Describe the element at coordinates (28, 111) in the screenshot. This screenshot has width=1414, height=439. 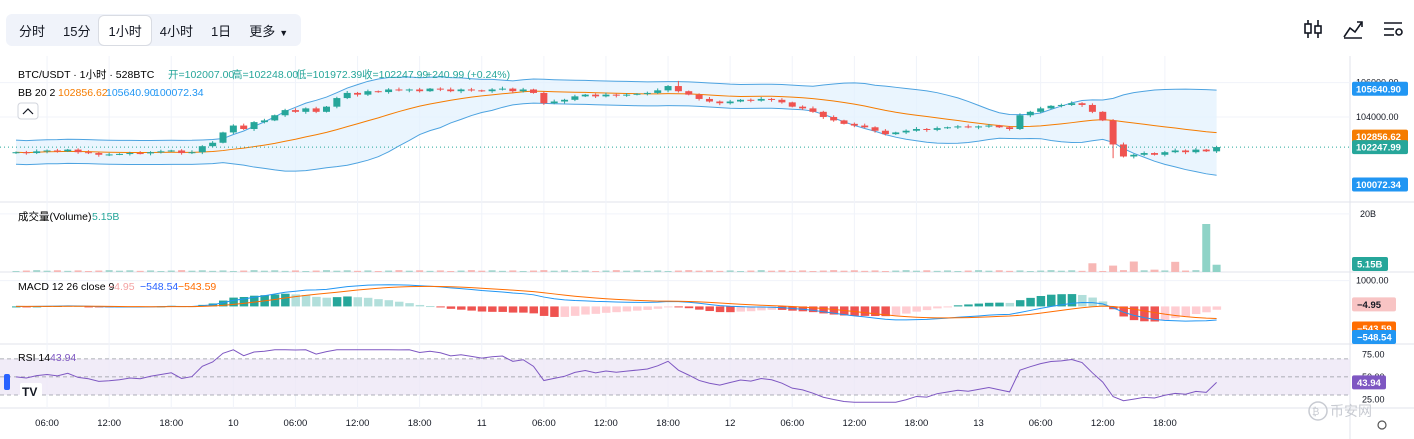
I see `collapse-legend-button` at that location.